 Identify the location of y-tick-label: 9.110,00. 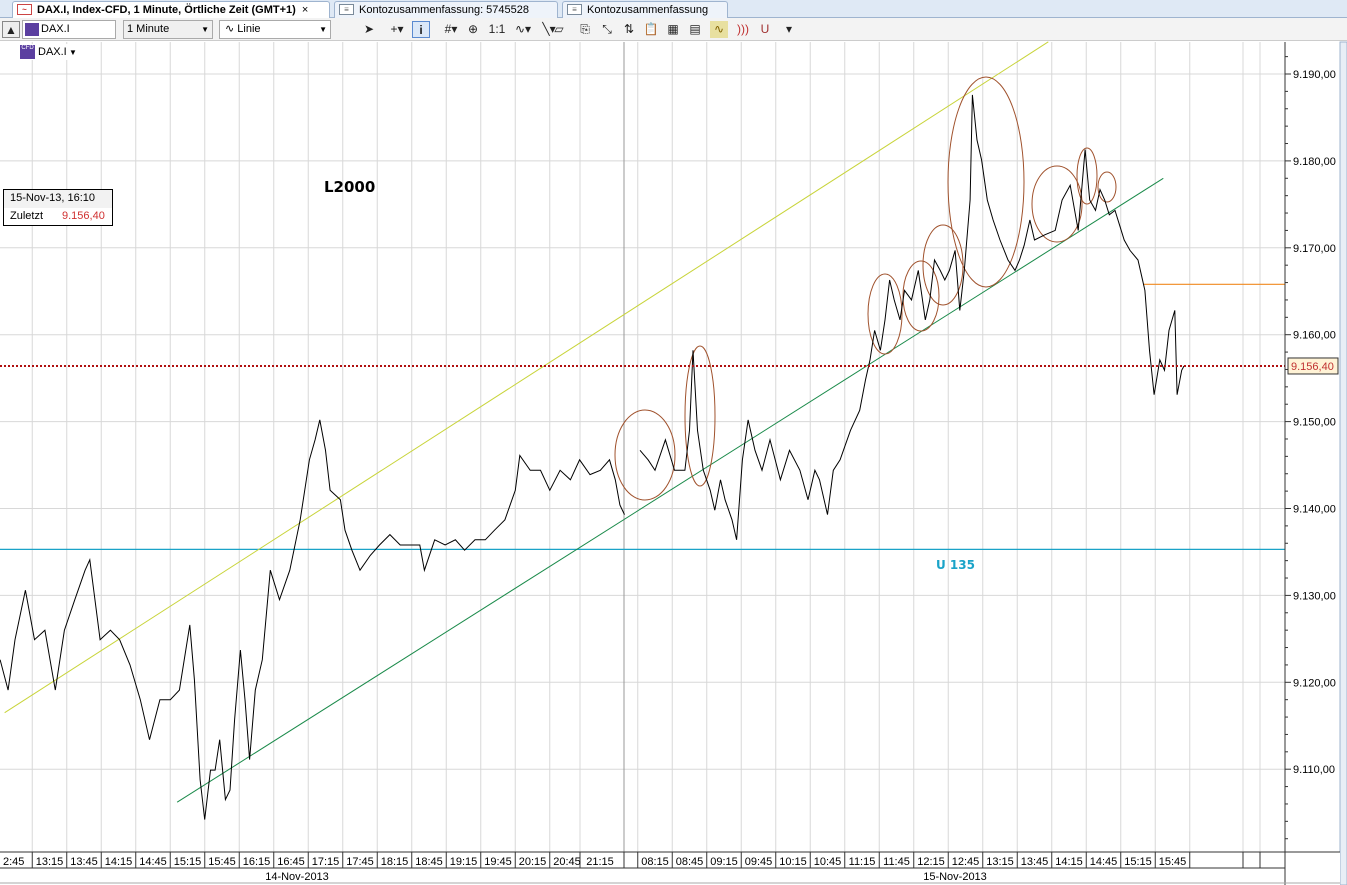
(1314, 770).